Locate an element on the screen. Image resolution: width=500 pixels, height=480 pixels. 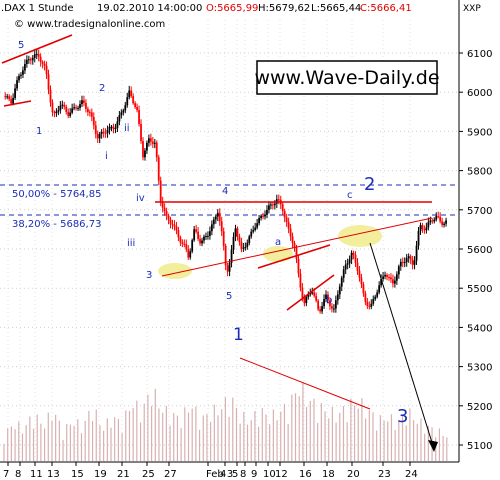
x-tick-label: 12 is located at coordinates (281, 474).